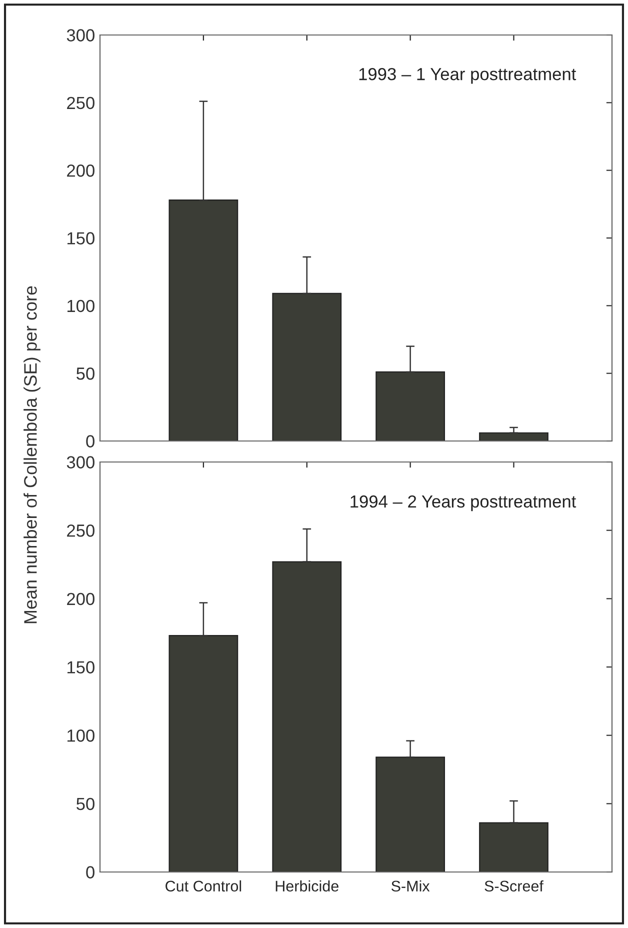 The height and width of the screenshot is (928, 628). I want to click on bar, so click(513, 436).